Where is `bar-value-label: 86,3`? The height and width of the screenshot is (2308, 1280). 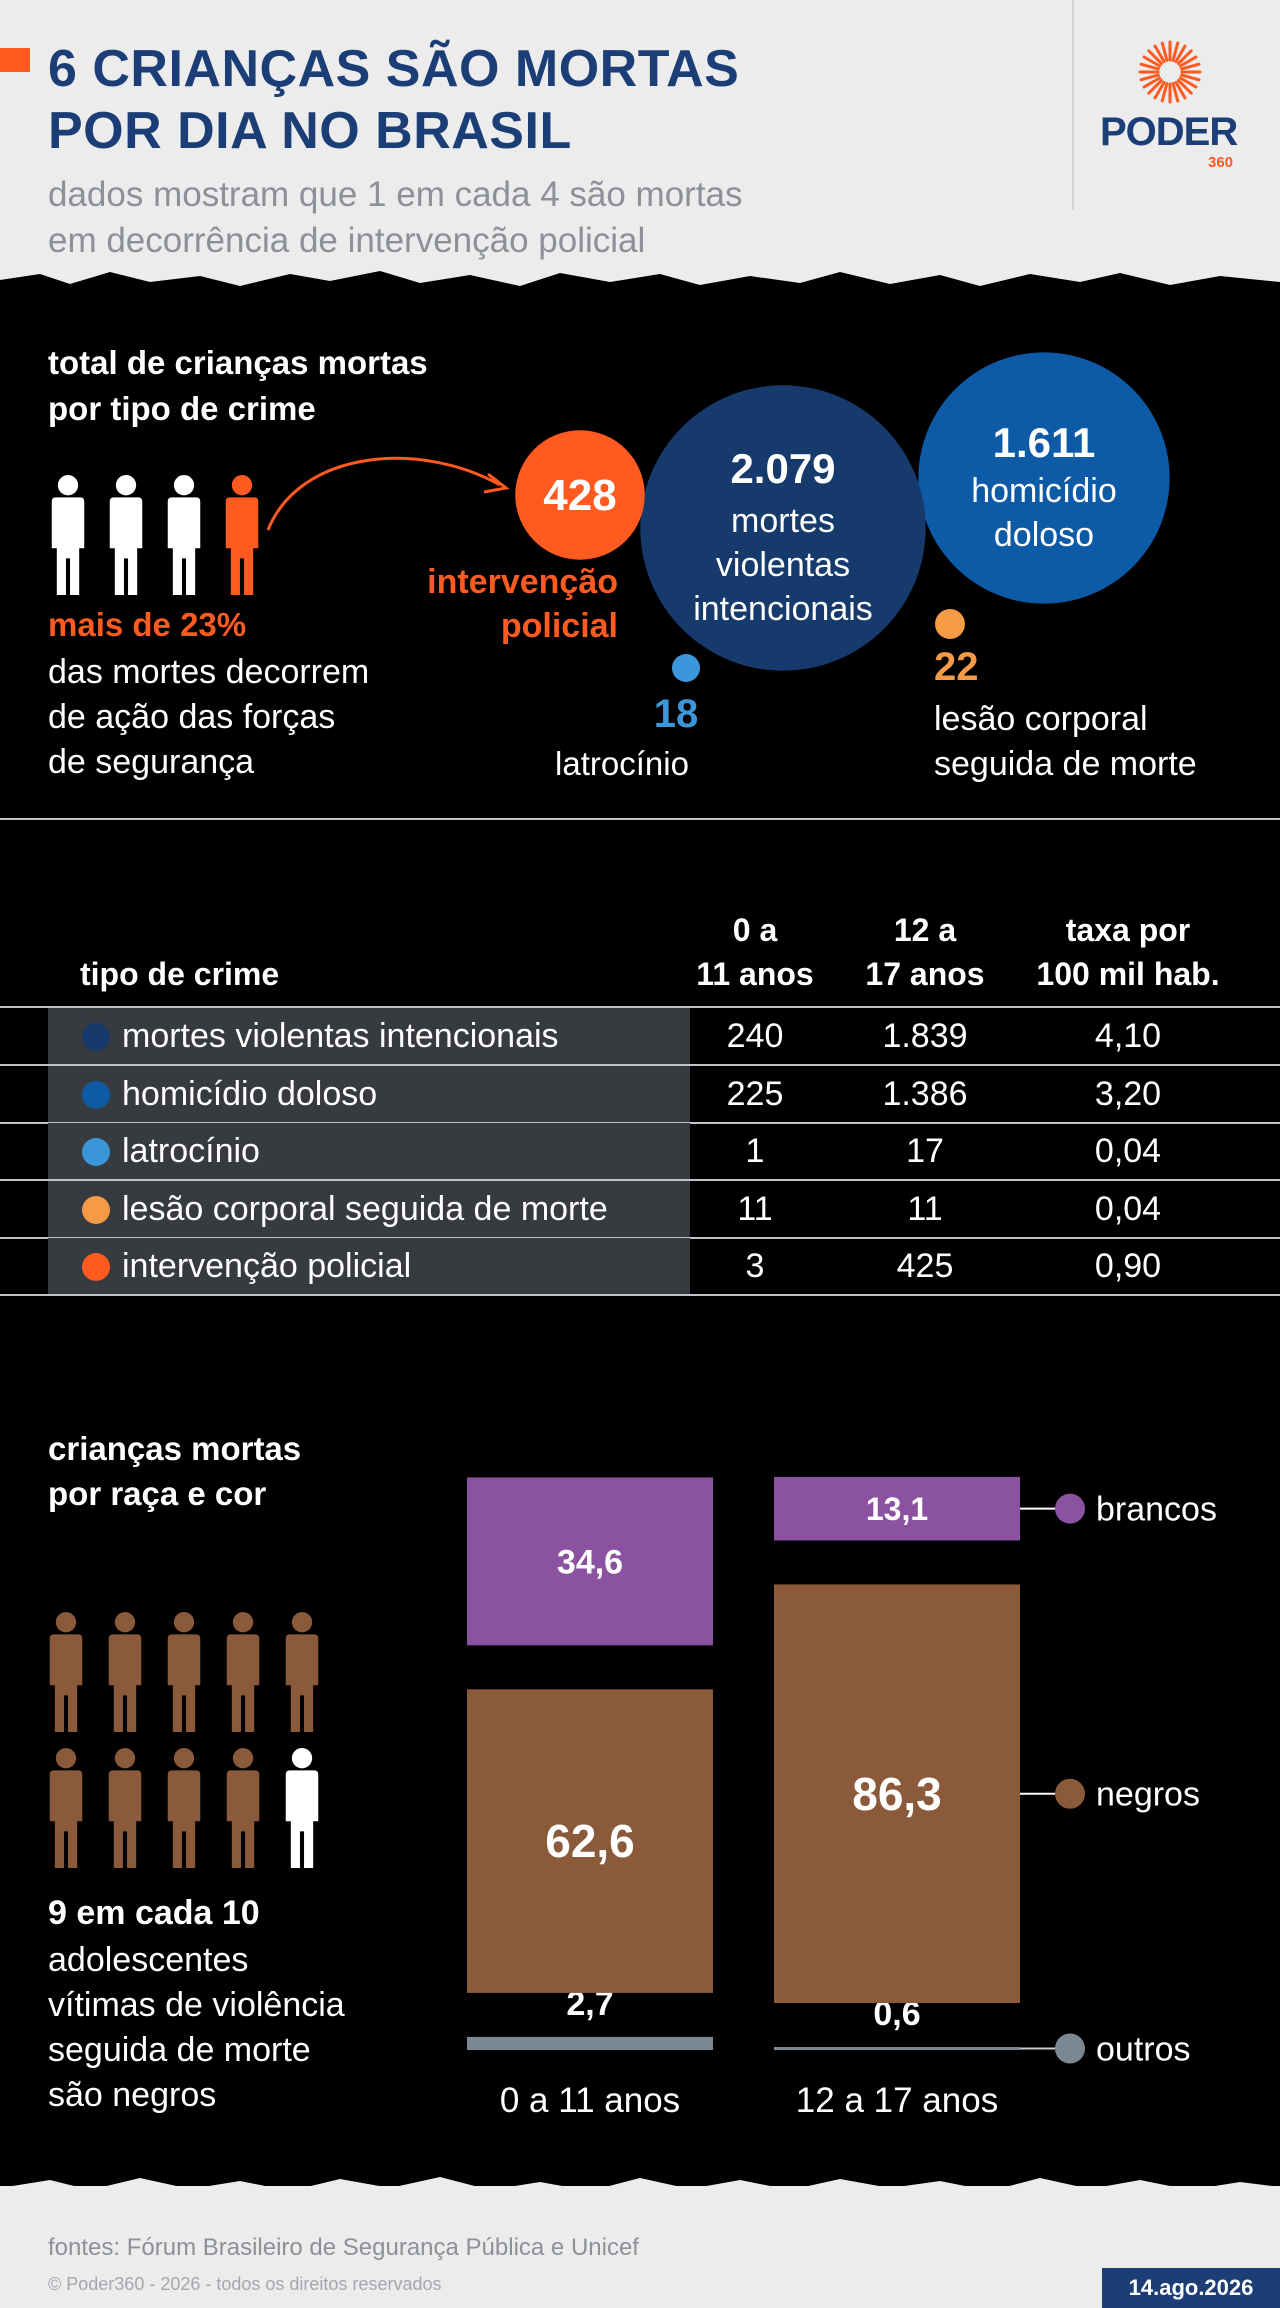 bar-value-label: 86,3 is located at coordinates (897, 1794).